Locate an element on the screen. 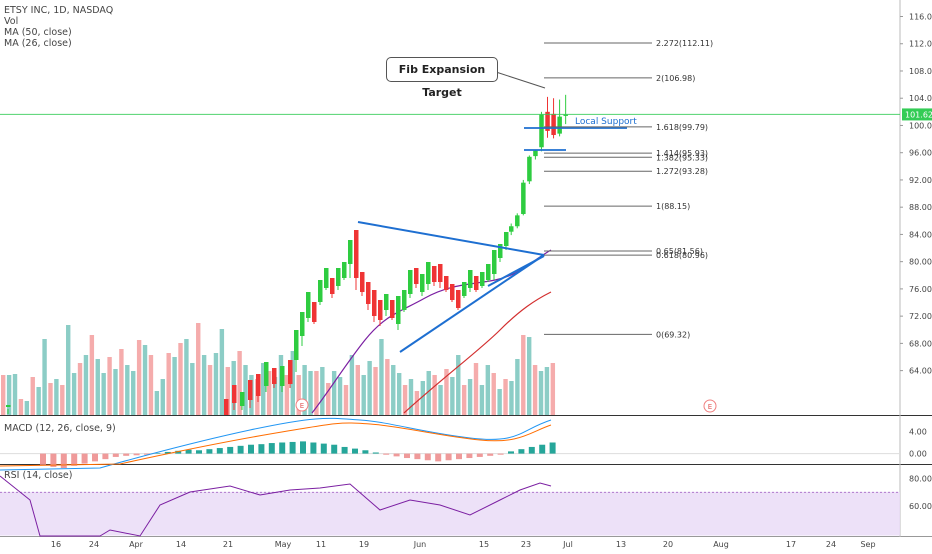  time-axis-label: 14 is located at coordinates (181, 544).